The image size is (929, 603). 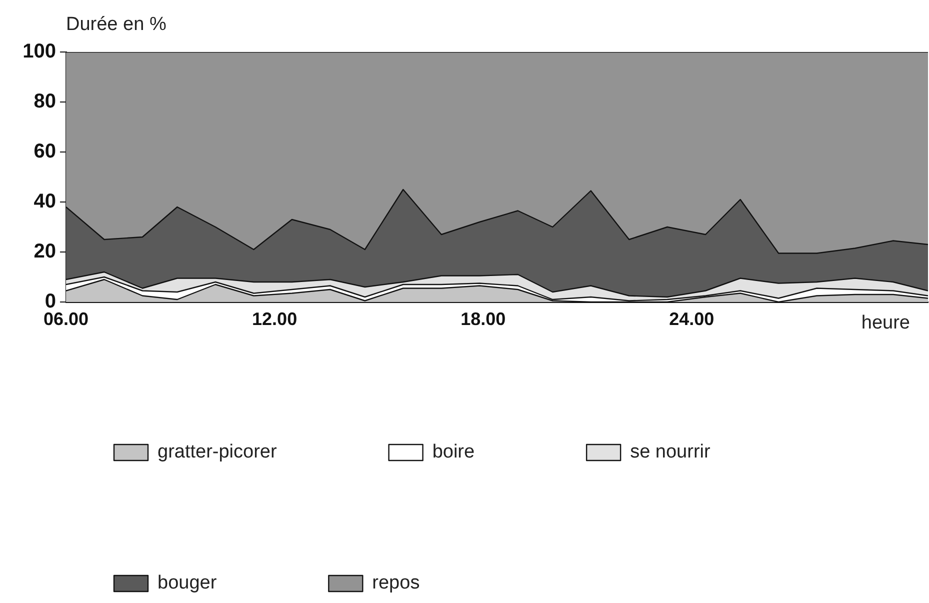 I want to click on y-tick-label: 80, so click(x=45, y=101).